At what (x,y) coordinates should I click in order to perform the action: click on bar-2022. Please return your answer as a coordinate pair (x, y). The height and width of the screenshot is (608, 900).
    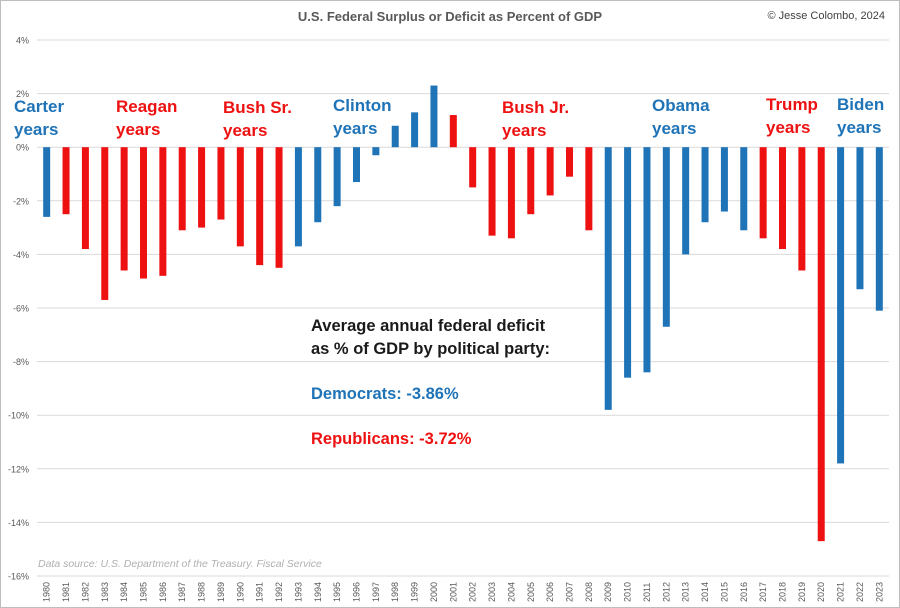
    Looking at the image, I should click on (860, 218).